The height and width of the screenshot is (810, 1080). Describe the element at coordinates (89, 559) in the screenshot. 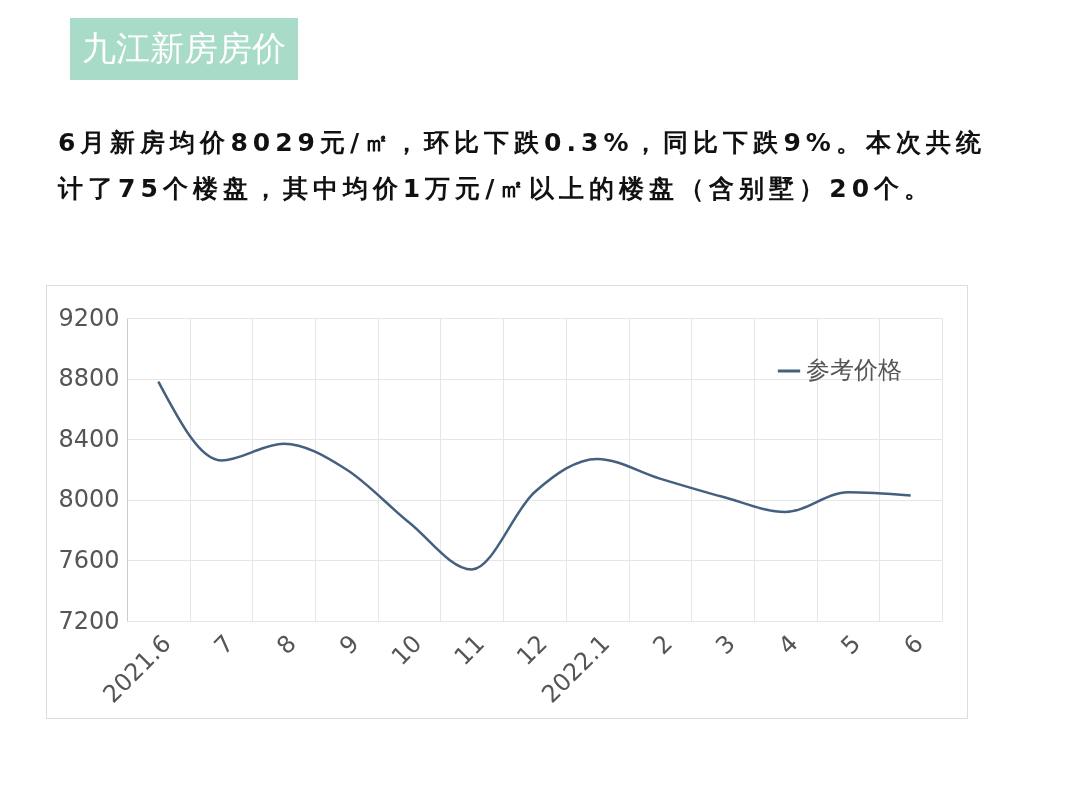

I see `y-tick-label: 7600` at that location.